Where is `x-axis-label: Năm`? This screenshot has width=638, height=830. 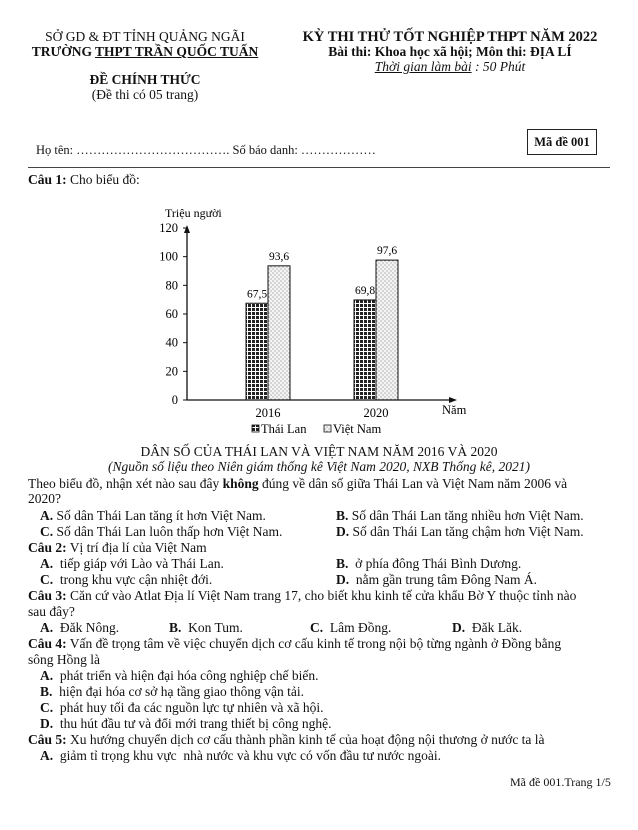 x-axis-label: Năm is located at coordinates (454, 410).